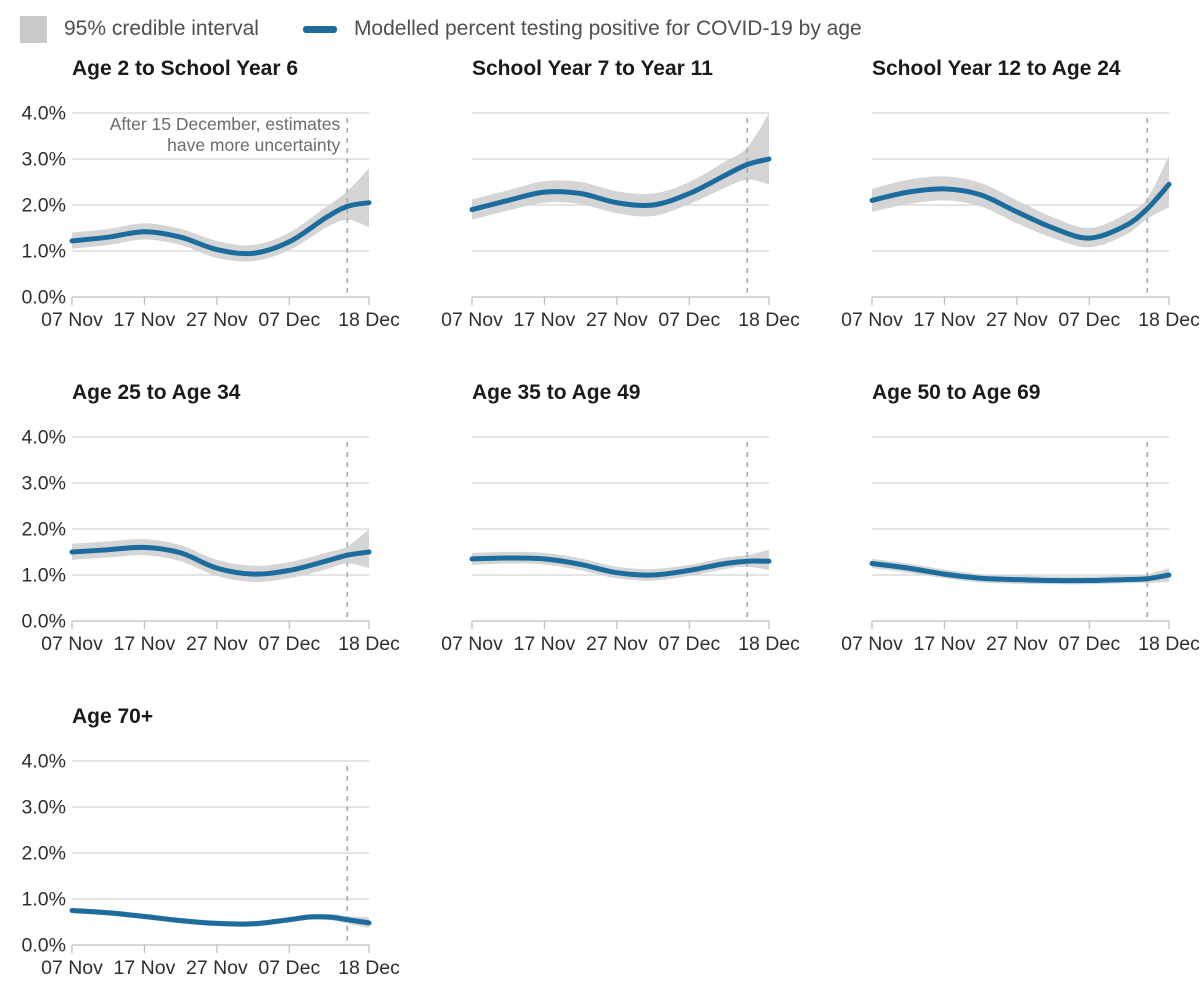 Image resolution: width=1200 pixels, height=994 pixels. I want to click on chart-svg-school-year-7-to-year-11: 07 Nov 17 Nov 27 Nov 07 Dec 18 Dec, so click(620, 221).